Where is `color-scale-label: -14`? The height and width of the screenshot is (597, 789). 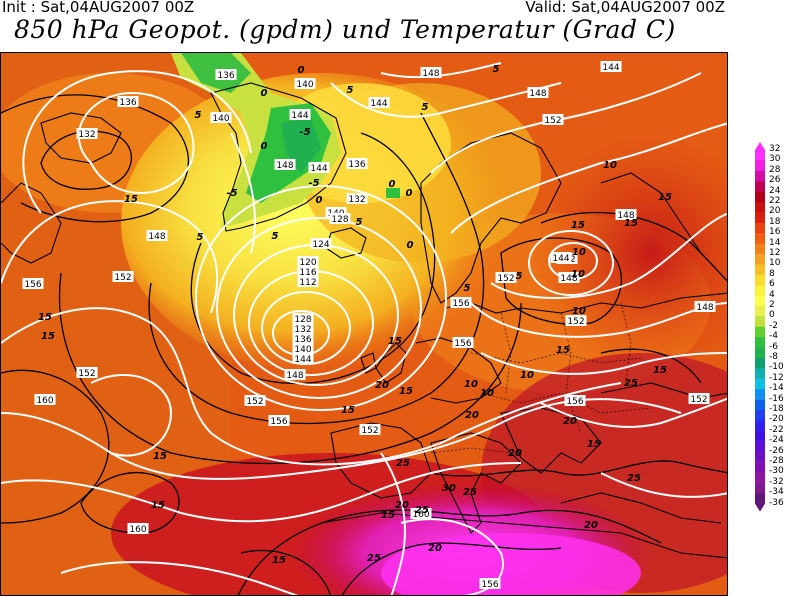 color-scale-label: -14 is located at coordinates (776, 388).